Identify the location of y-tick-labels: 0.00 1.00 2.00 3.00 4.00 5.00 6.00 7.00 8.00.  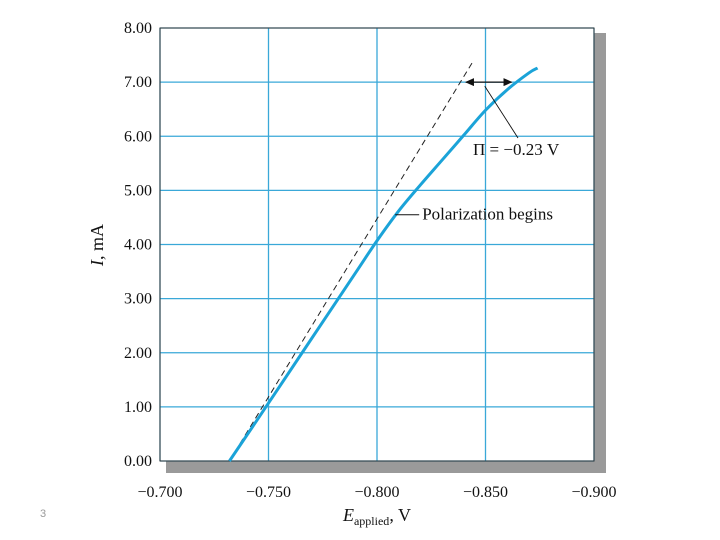
(138, 245).